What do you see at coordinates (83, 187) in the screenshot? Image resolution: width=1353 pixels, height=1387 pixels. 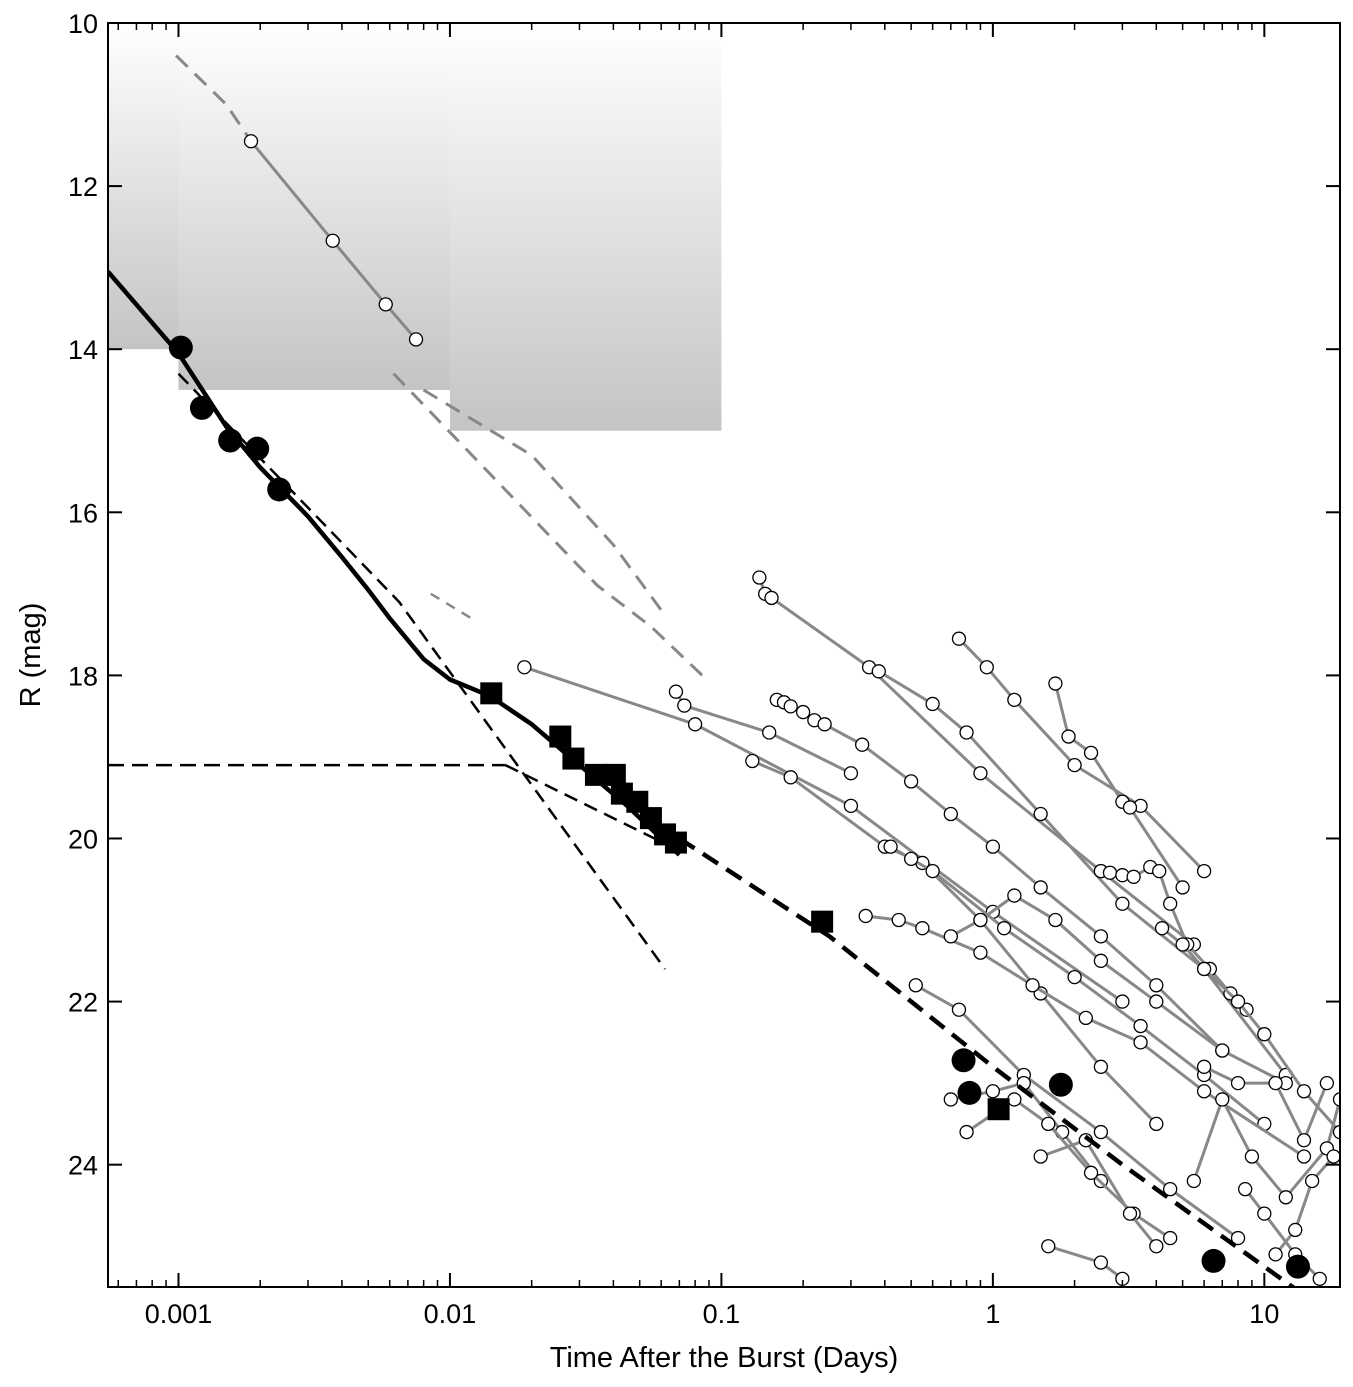 I see `y-tick-label: 12` at bounding box center [83, 187].